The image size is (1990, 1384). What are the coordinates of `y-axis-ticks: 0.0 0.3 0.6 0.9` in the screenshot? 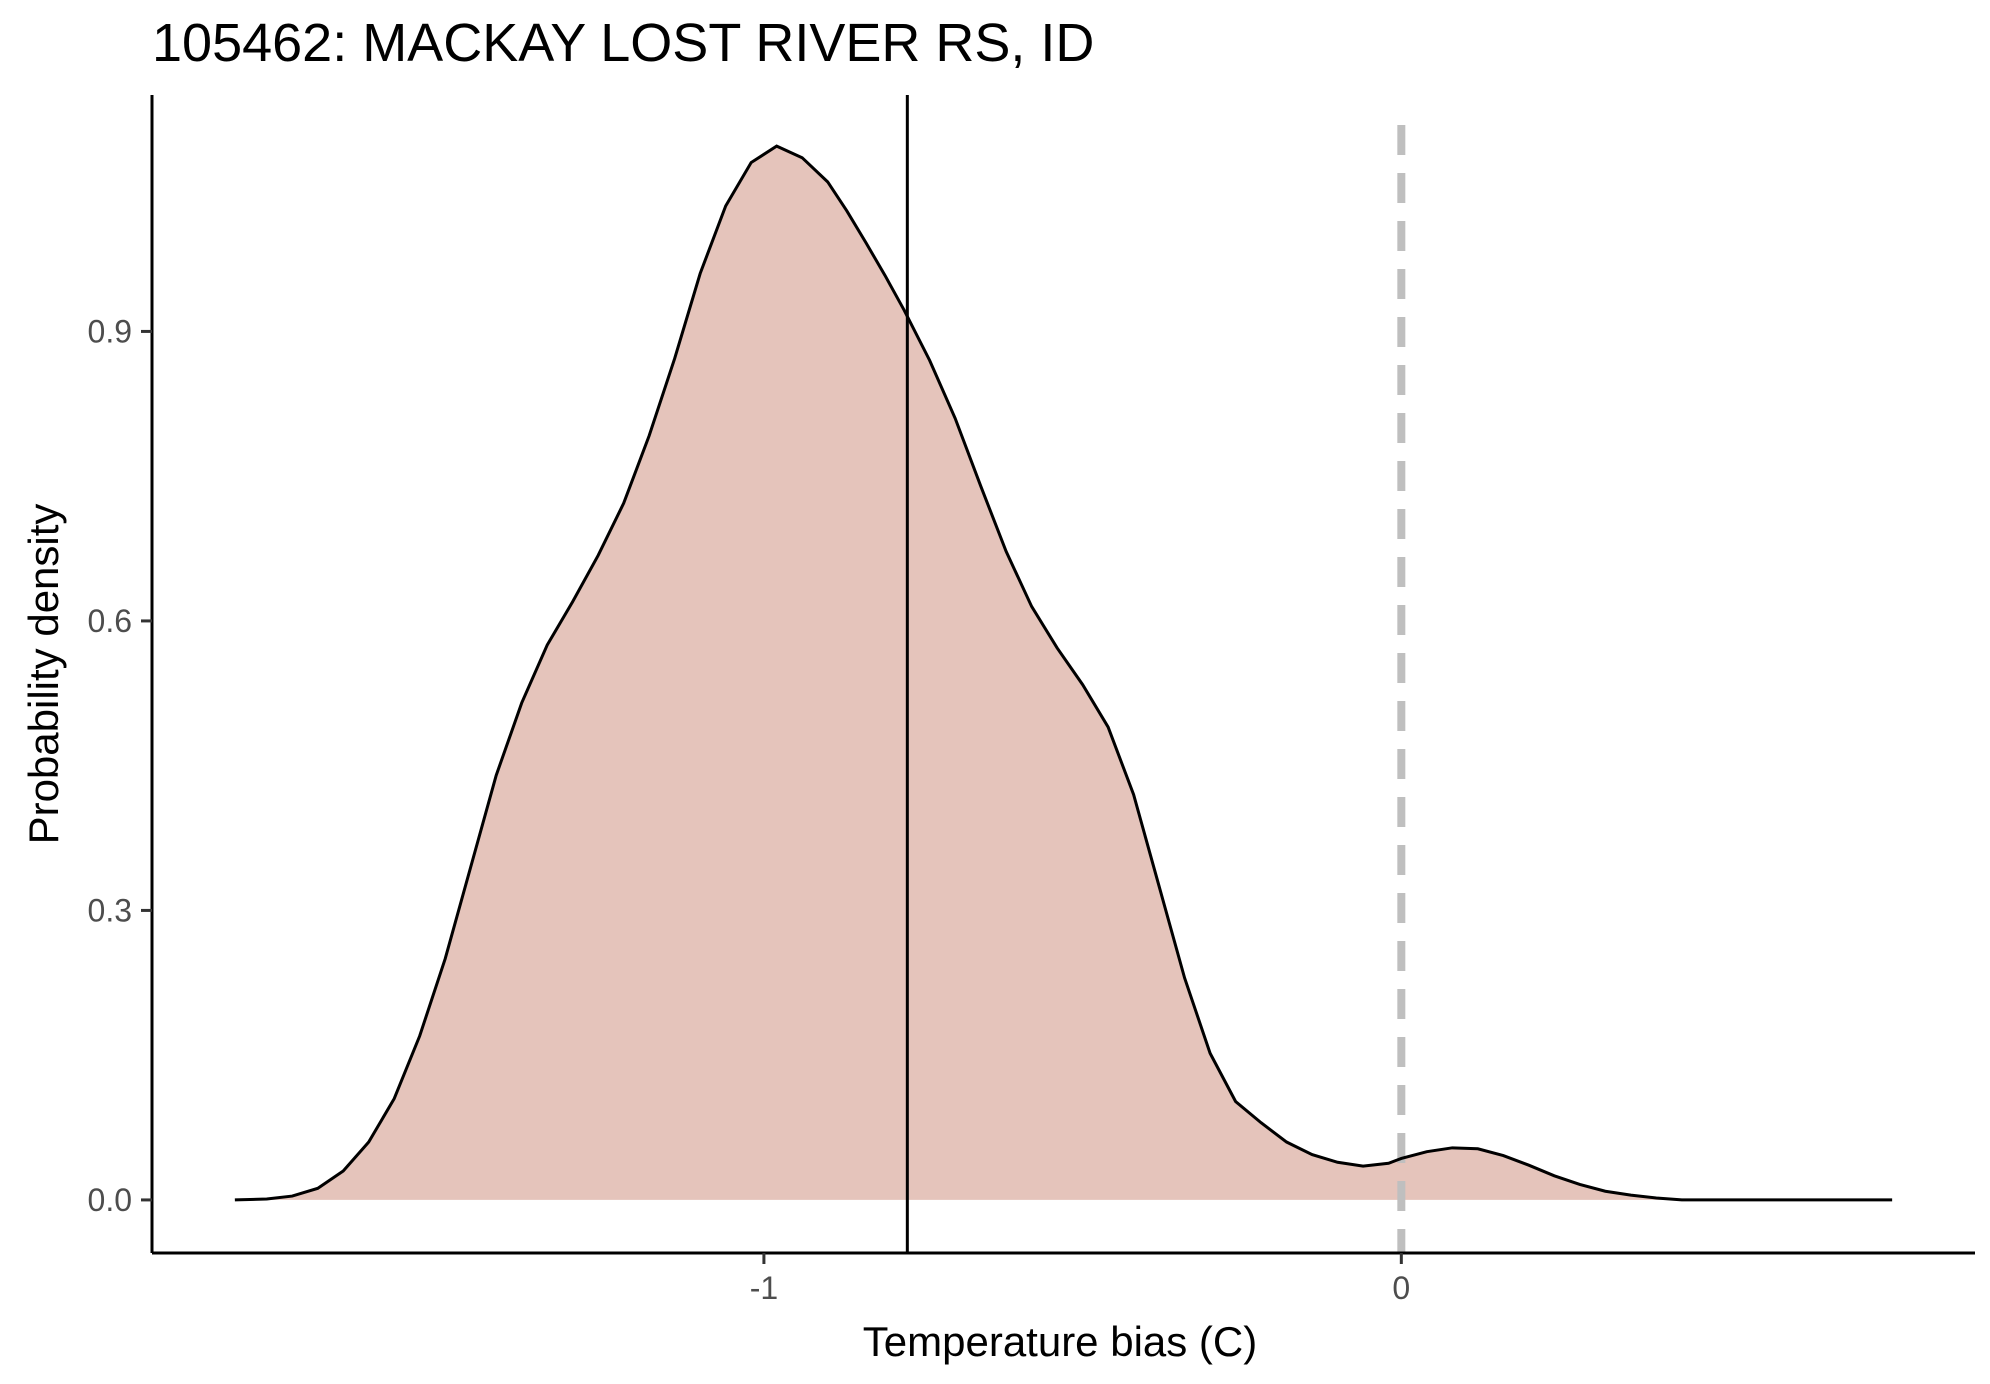 It's located at (120, 765).